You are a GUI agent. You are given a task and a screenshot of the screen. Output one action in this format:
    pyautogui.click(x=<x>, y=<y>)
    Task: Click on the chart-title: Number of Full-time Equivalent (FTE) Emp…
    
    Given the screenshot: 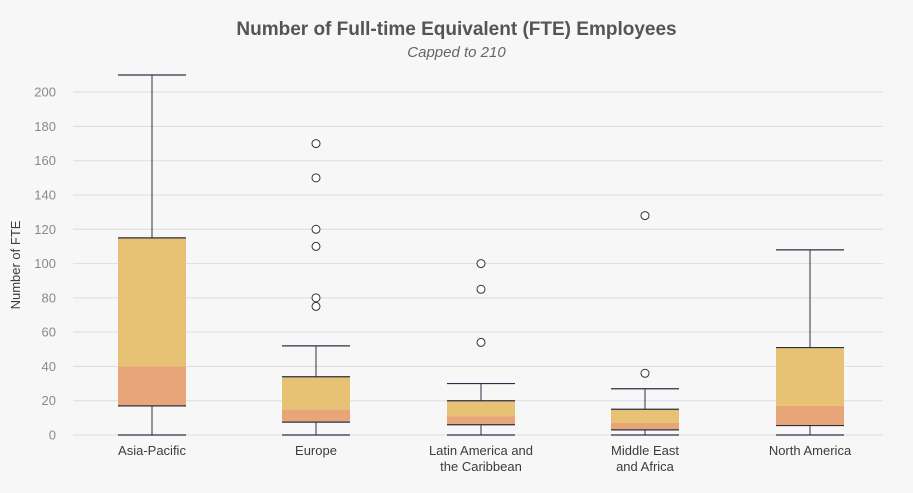 What is the action you would take?
    pyautogui.click(x=456, y=29)
    